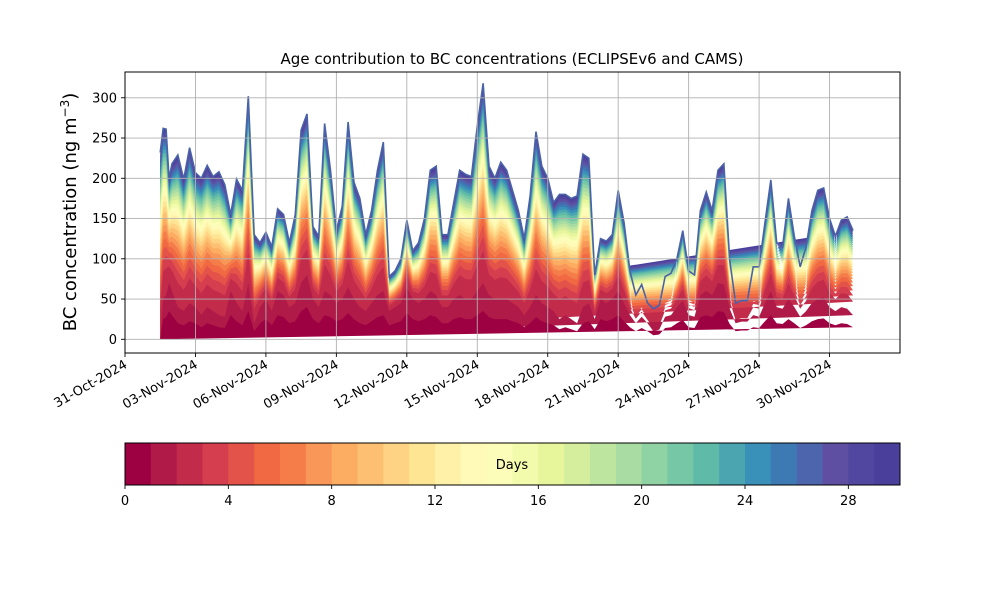 The image size is (1000, 604). Describe the element at coordinates (794, 384) in the screenshot. I see `x-tick-label: 30-Nov-2024` at that location.